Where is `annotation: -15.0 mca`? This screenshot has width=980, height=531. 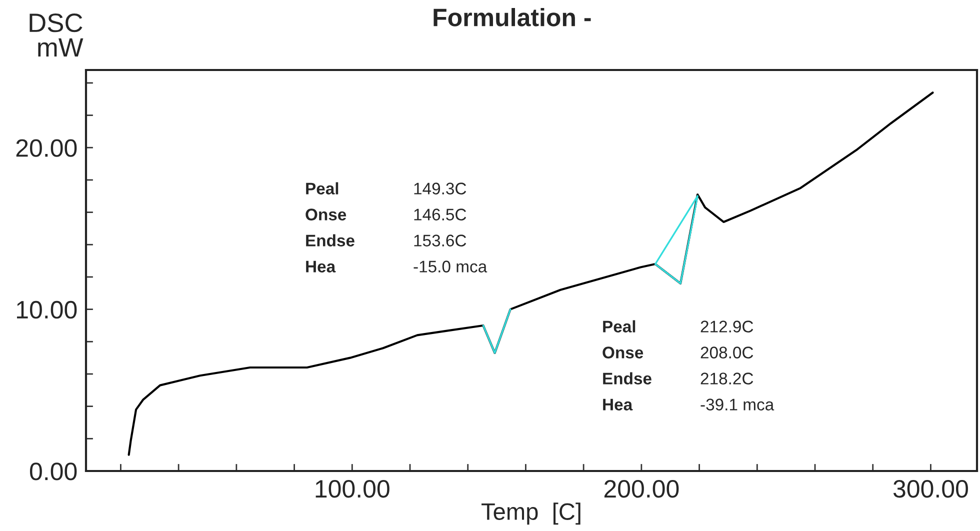
annotation: -15.0 mca is located at coordinates (451, 266).